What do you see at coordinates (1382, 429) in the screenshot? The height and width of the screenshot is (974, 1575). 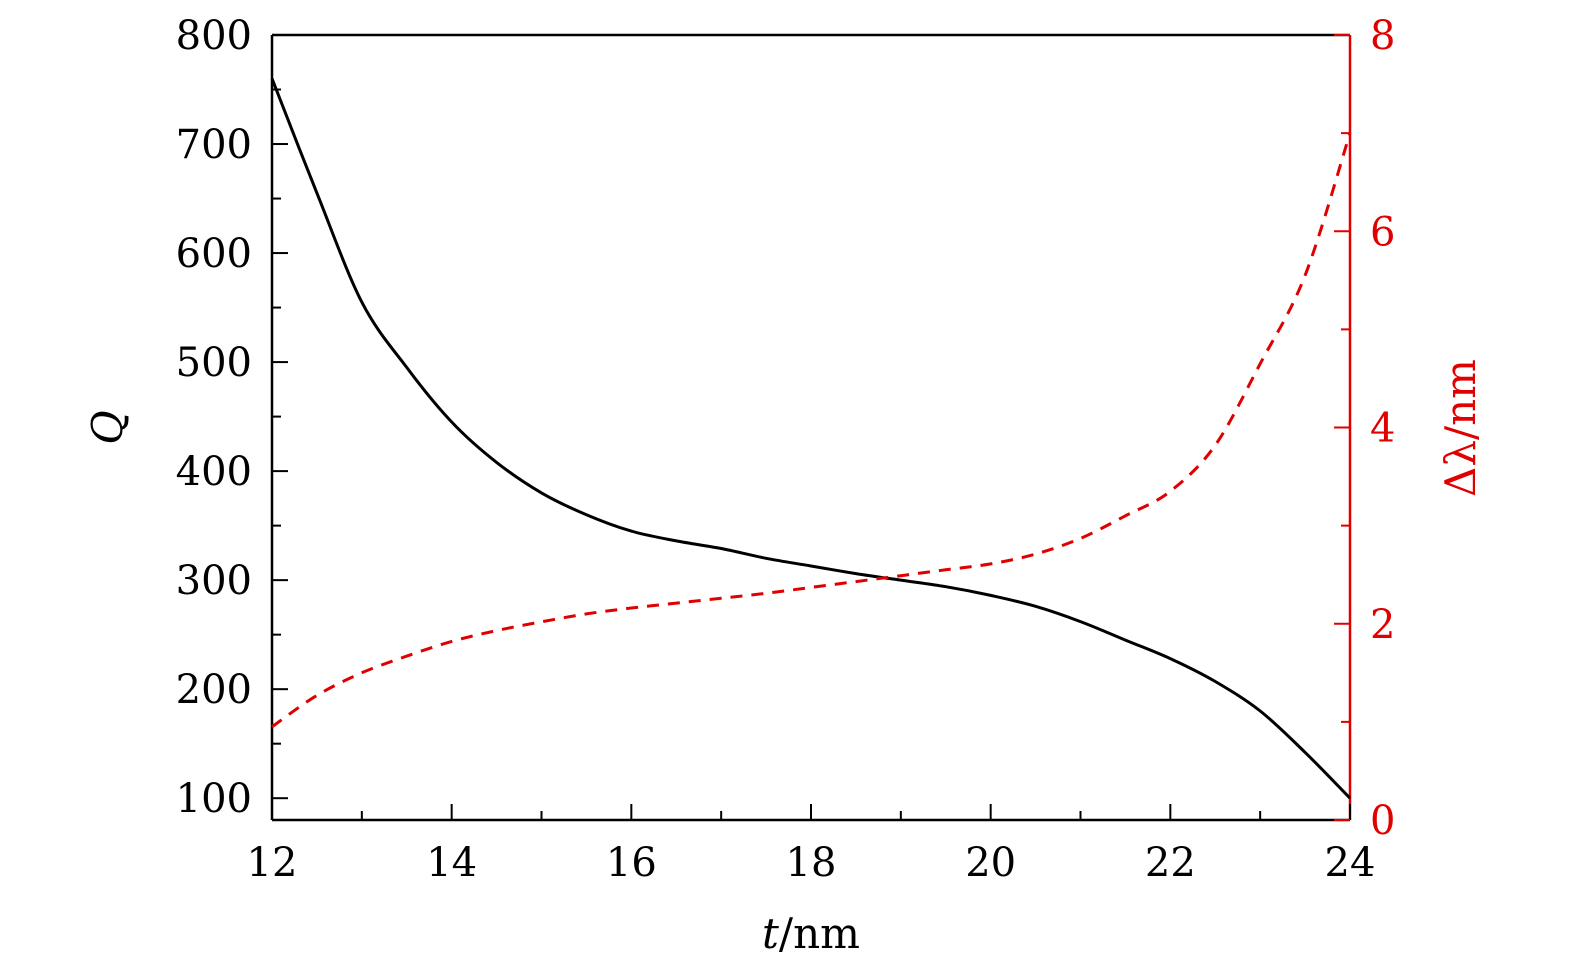 I see `y-right-tick-label: 4` at bounding box center [1382, 429].